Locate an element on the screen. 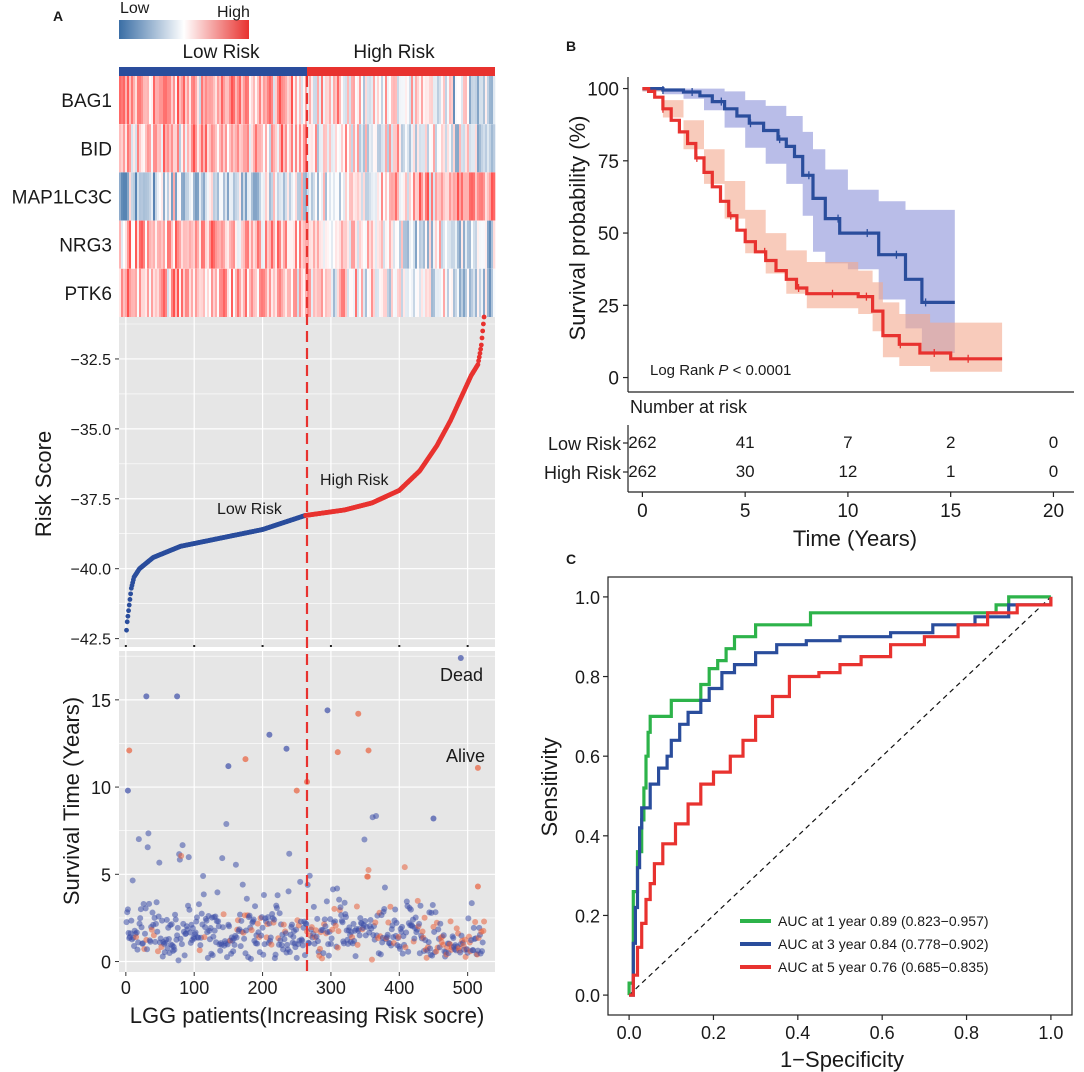  risk-score-ytick-label: −37.5 is located at coordinates (91, 500).